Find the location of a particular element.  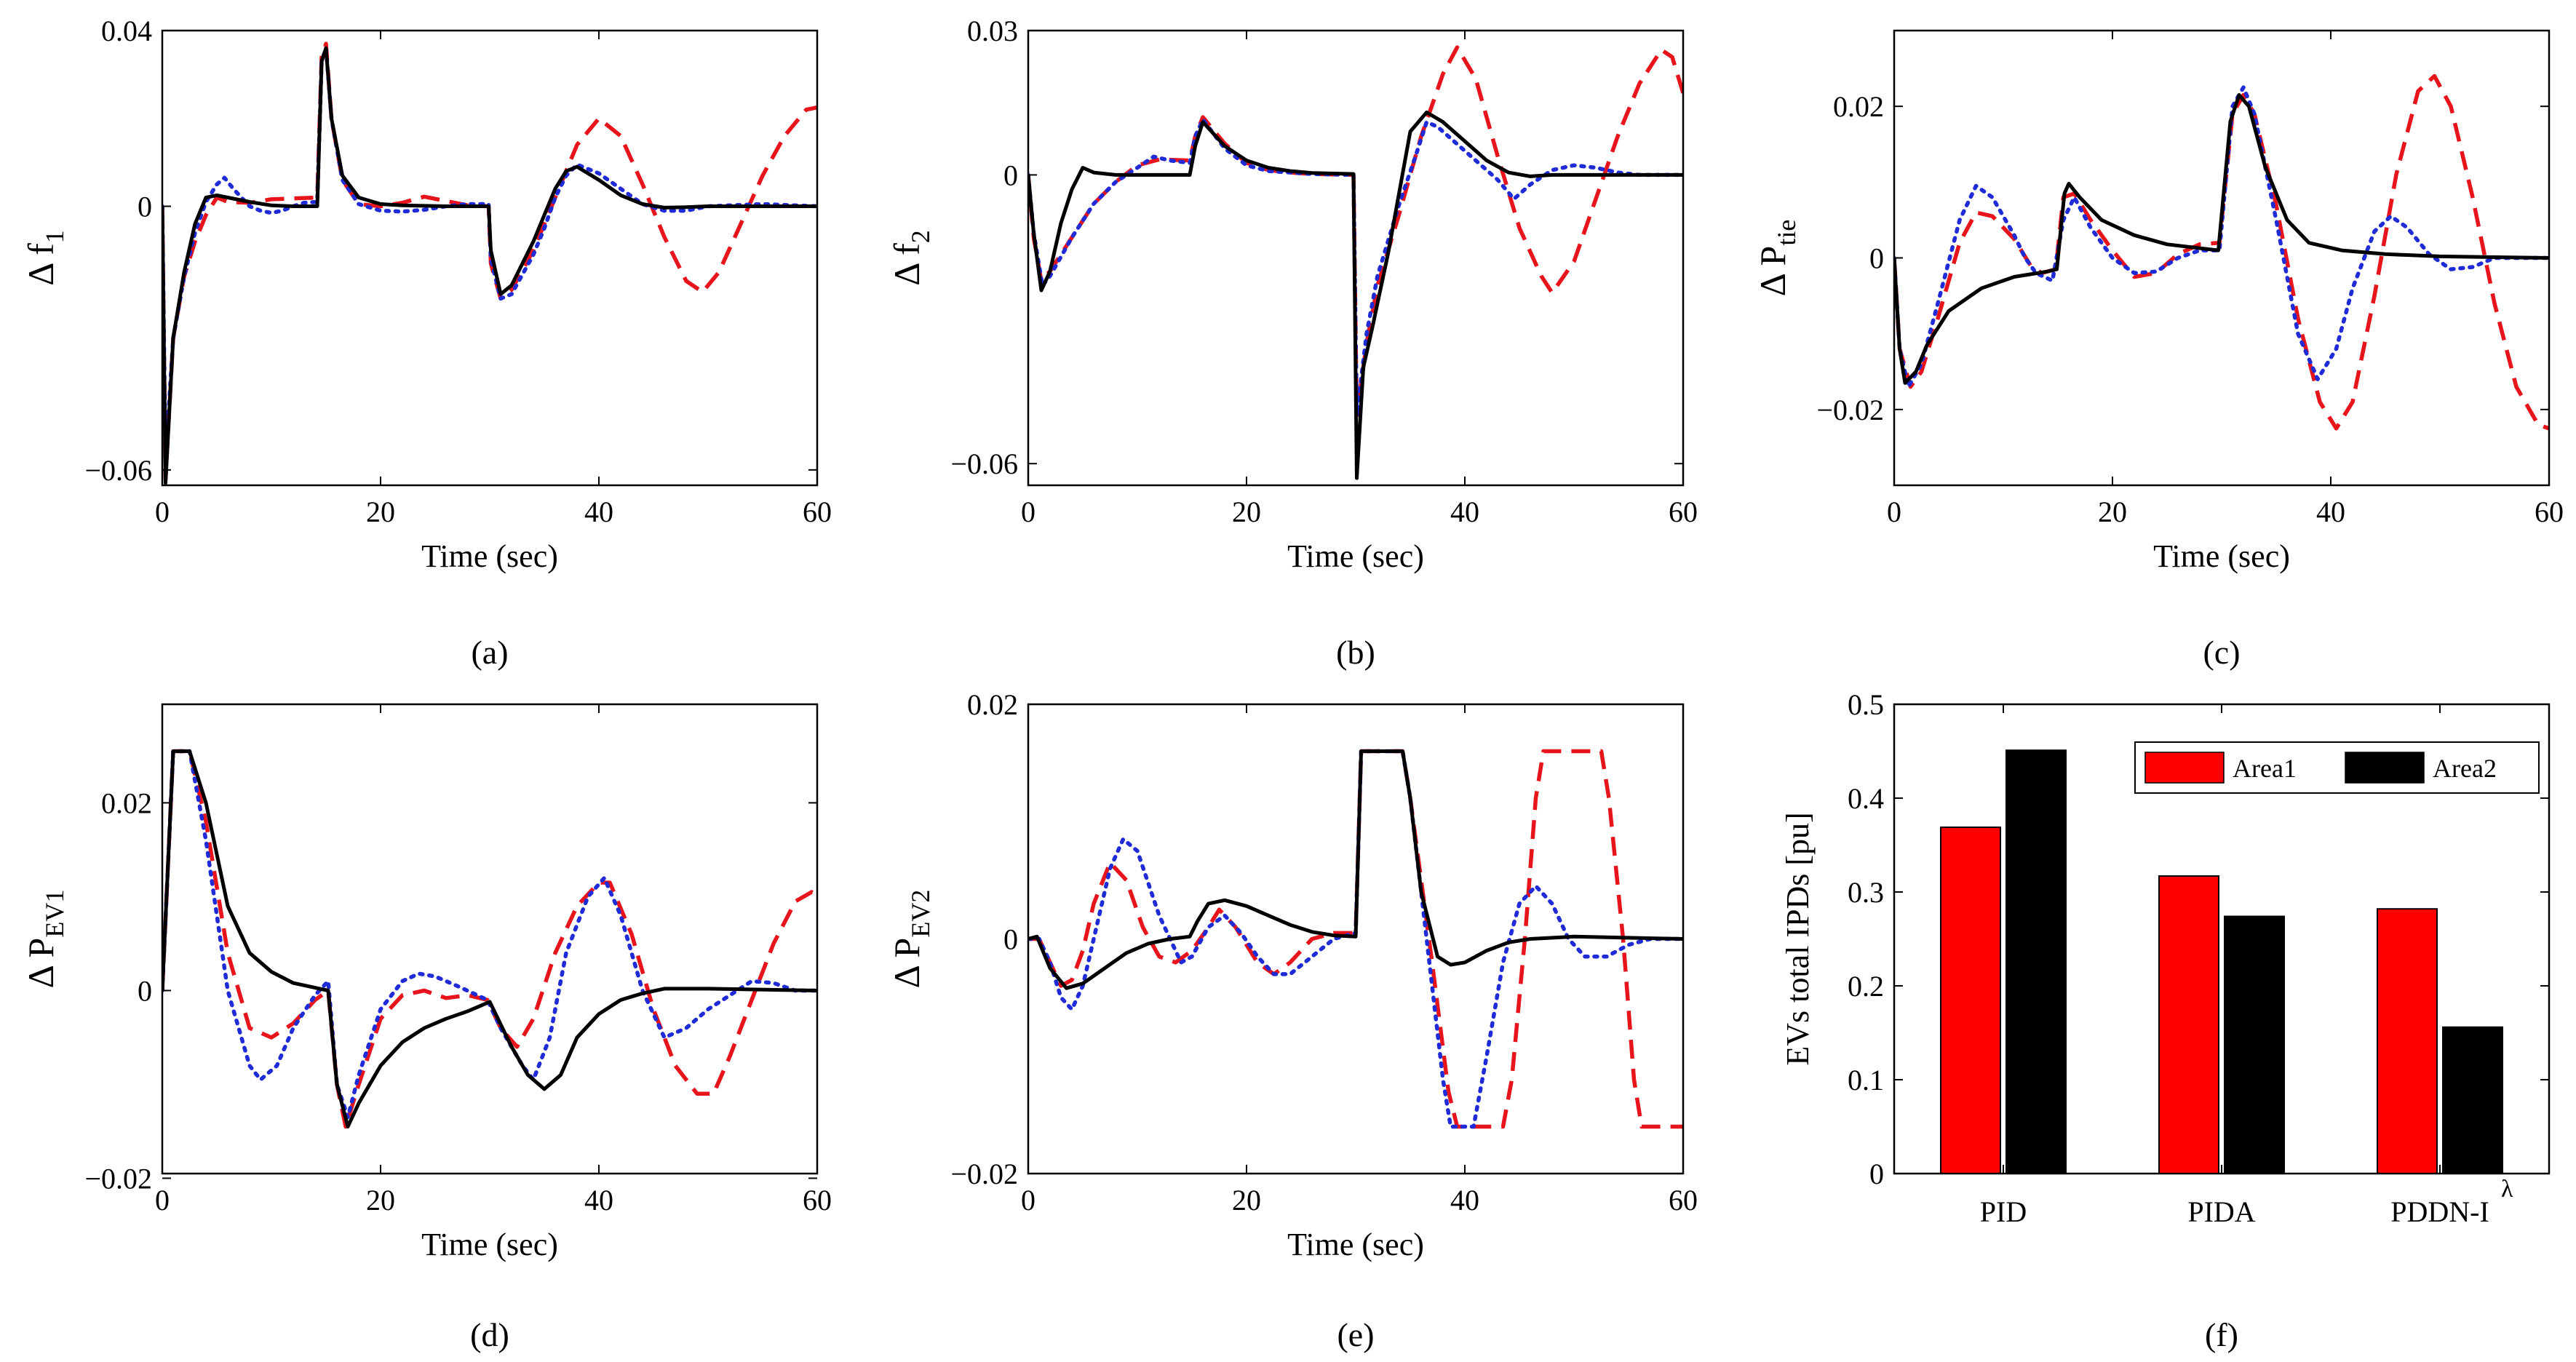

y-axis-label-subscript: tie is located at coordinates (1786, 233).